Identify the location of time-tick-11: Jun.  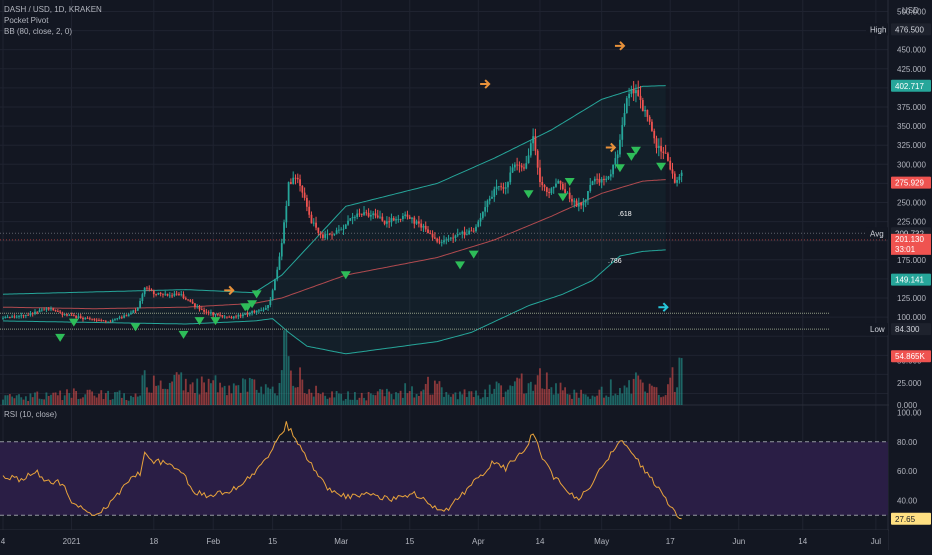
(738, 541).